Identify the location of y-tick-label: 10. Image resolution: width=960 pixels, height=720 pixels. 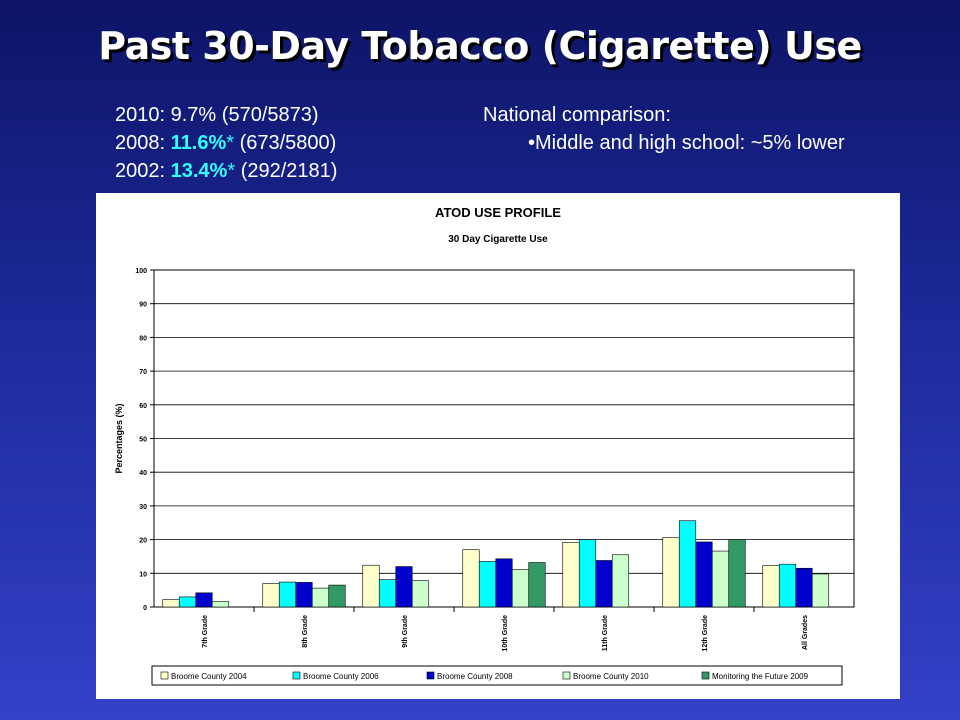
(143, 574).